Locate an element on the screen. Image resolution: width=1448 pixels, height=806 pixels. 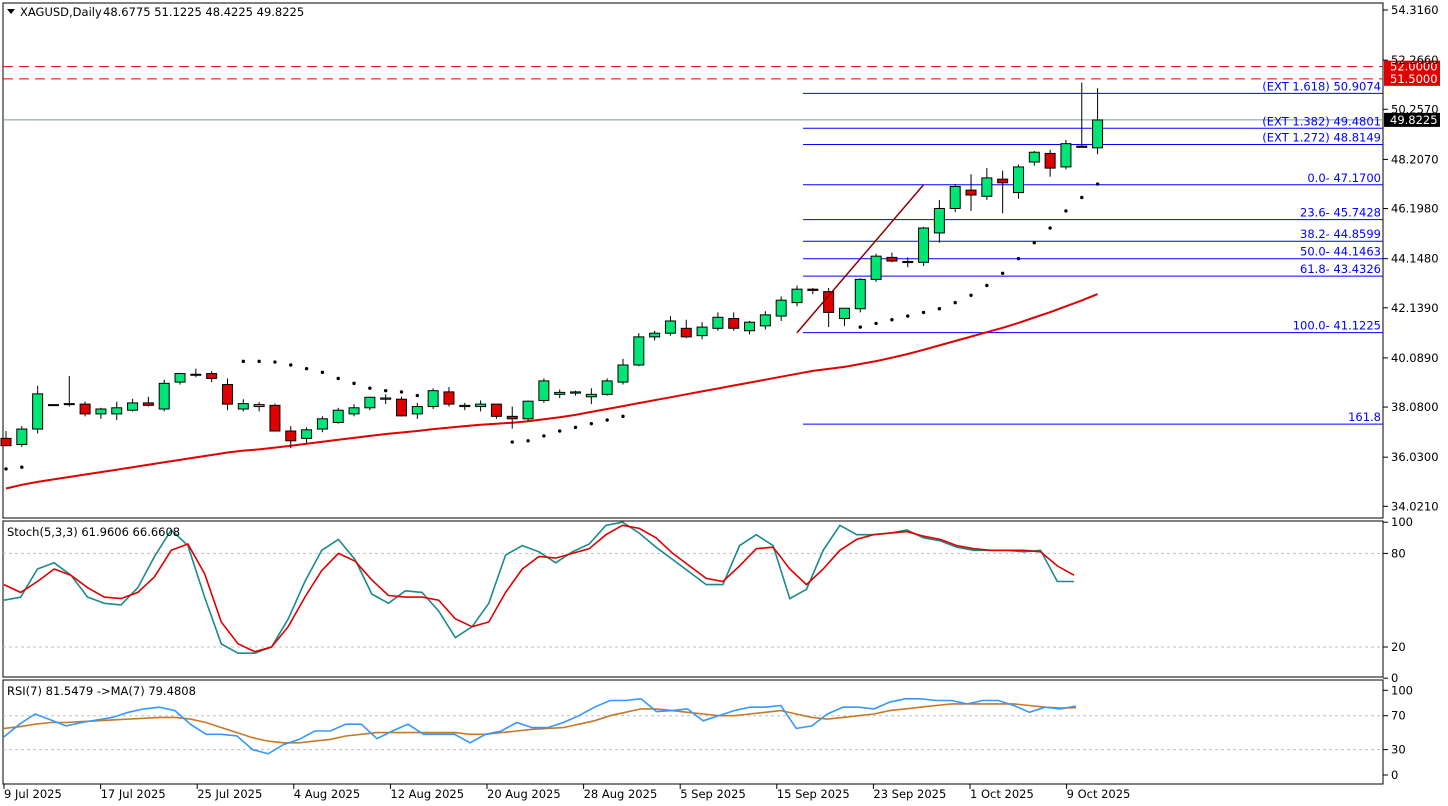
fibonacci-level-label: 161.8 is located at coordinates (1364, 417).